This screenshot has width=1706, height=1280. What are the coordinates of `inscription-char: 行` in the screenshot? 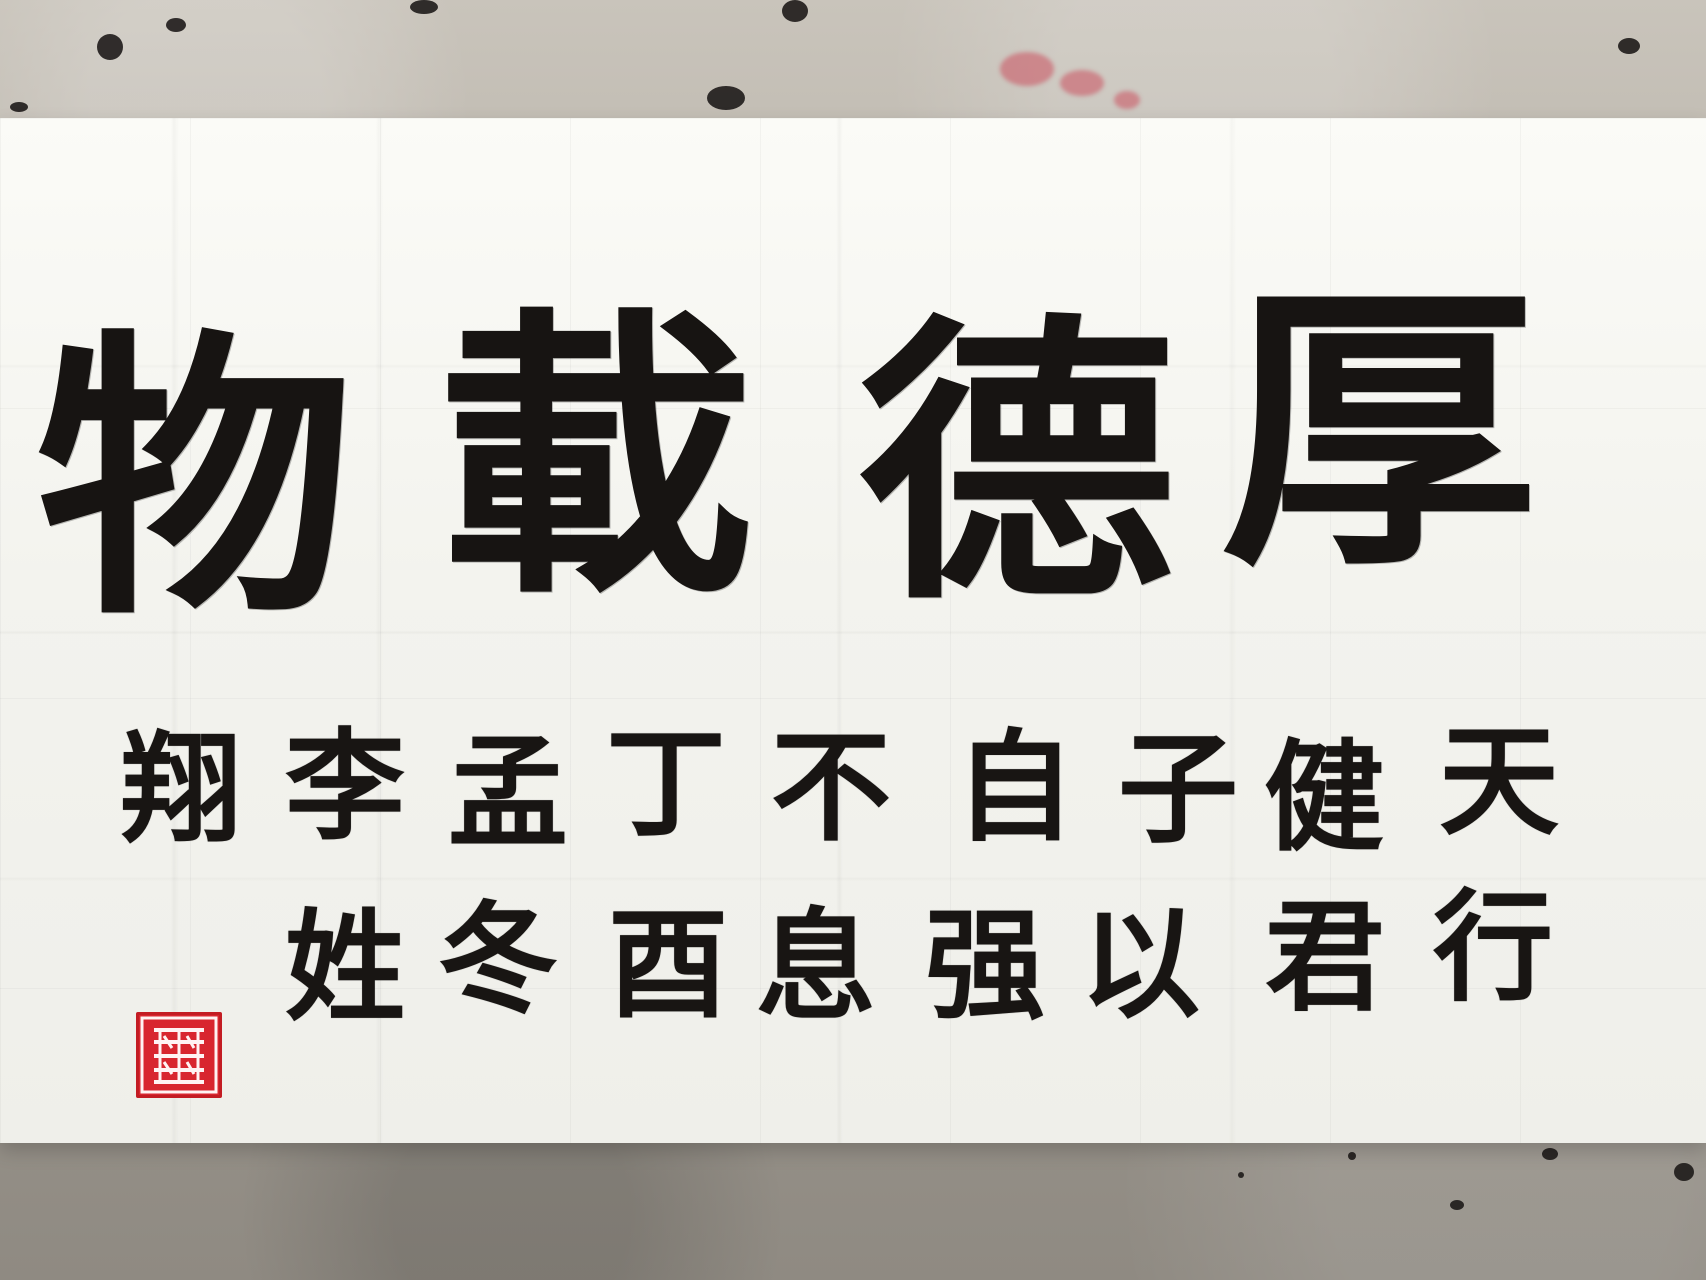 It's located at (1493, 947).